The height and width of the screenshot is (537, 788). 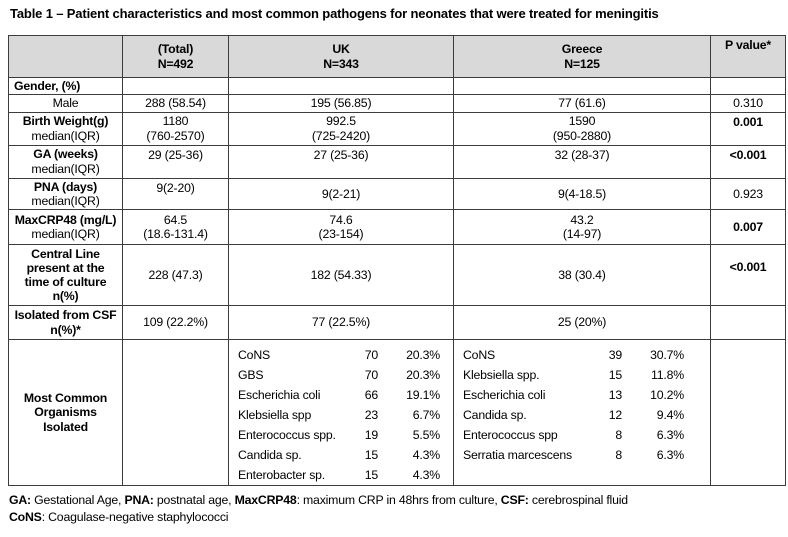 I want to click on gender-p-cell, so click(x=748, y=86).